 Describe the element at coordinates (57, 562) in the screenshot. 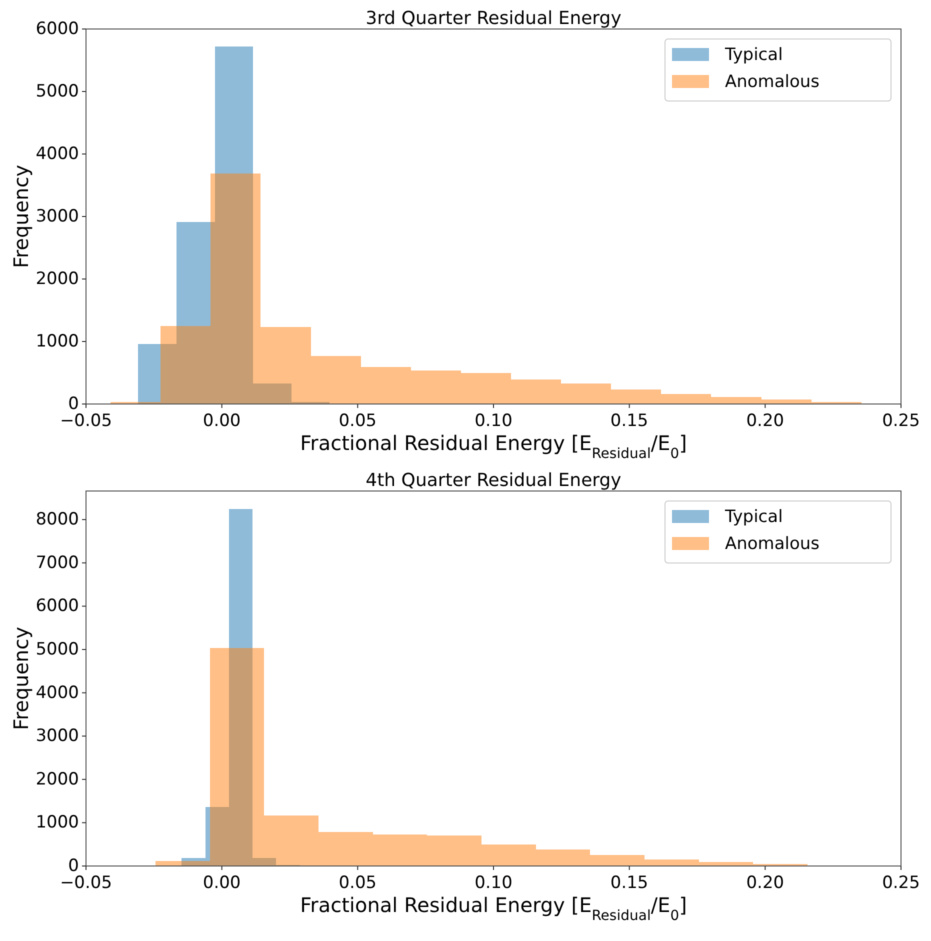

I see `y-tick-label: 7000` at that location.